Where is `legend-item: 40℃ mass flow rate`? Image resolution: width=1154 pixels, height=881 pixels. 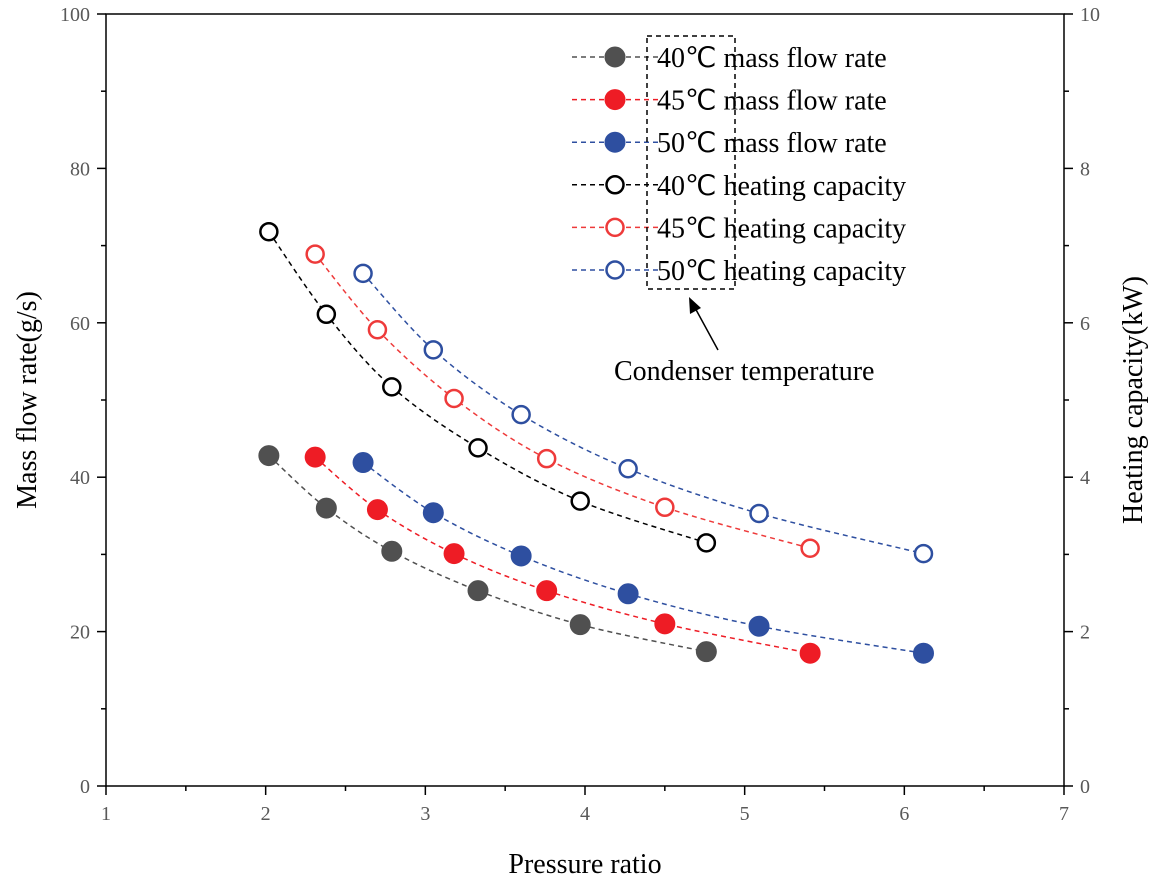
legend-item: 40℃ mass flow rate is located at coordinates (729, 58).